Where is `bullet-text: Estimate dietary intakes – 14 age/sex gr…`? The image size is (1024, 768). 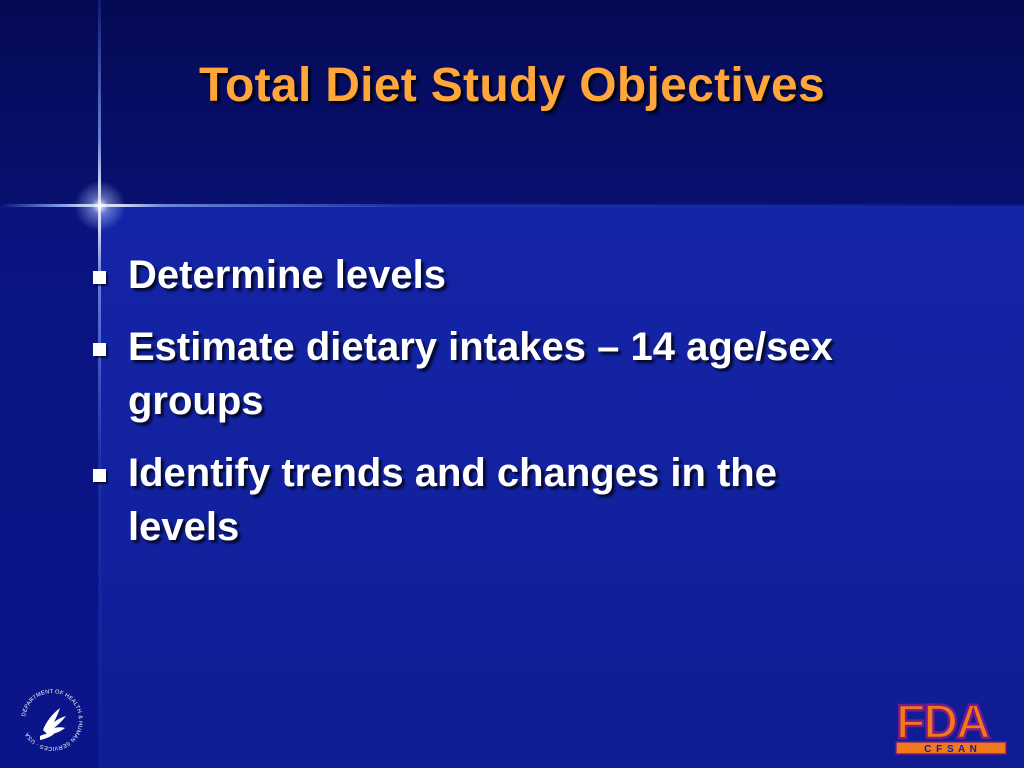
bullet-text: Estimate dietary intakes – 14 age/sex gr… is located at coordinates (480, 374).